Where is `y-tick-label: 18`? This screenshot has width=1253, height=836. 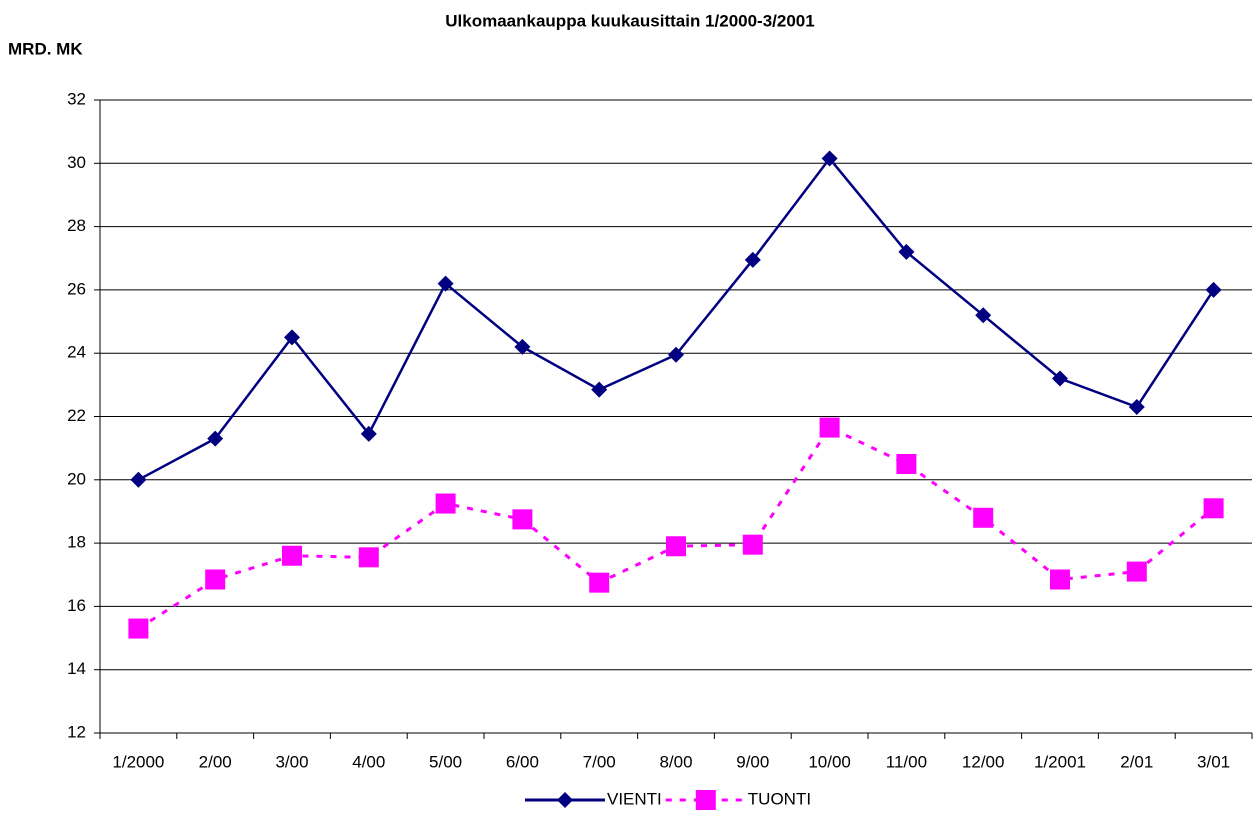 y-tick-label: 18 is located at coordinates (76, 542).